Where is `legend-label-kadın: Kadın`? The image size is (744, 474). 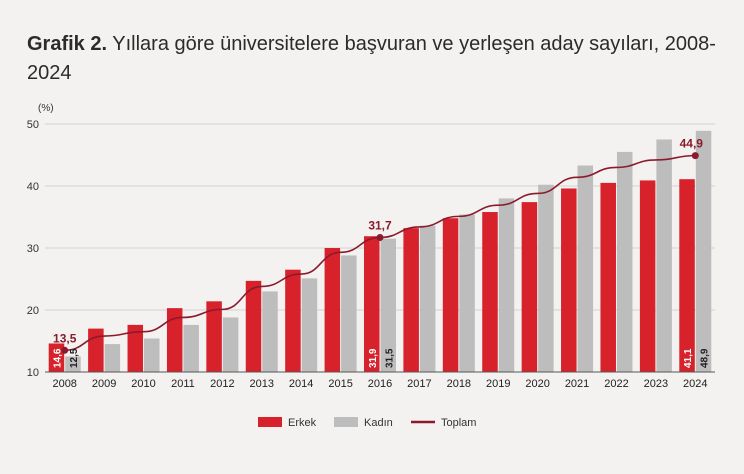
legend-label-kadın: Kadın is located at coordinates (378, 423).